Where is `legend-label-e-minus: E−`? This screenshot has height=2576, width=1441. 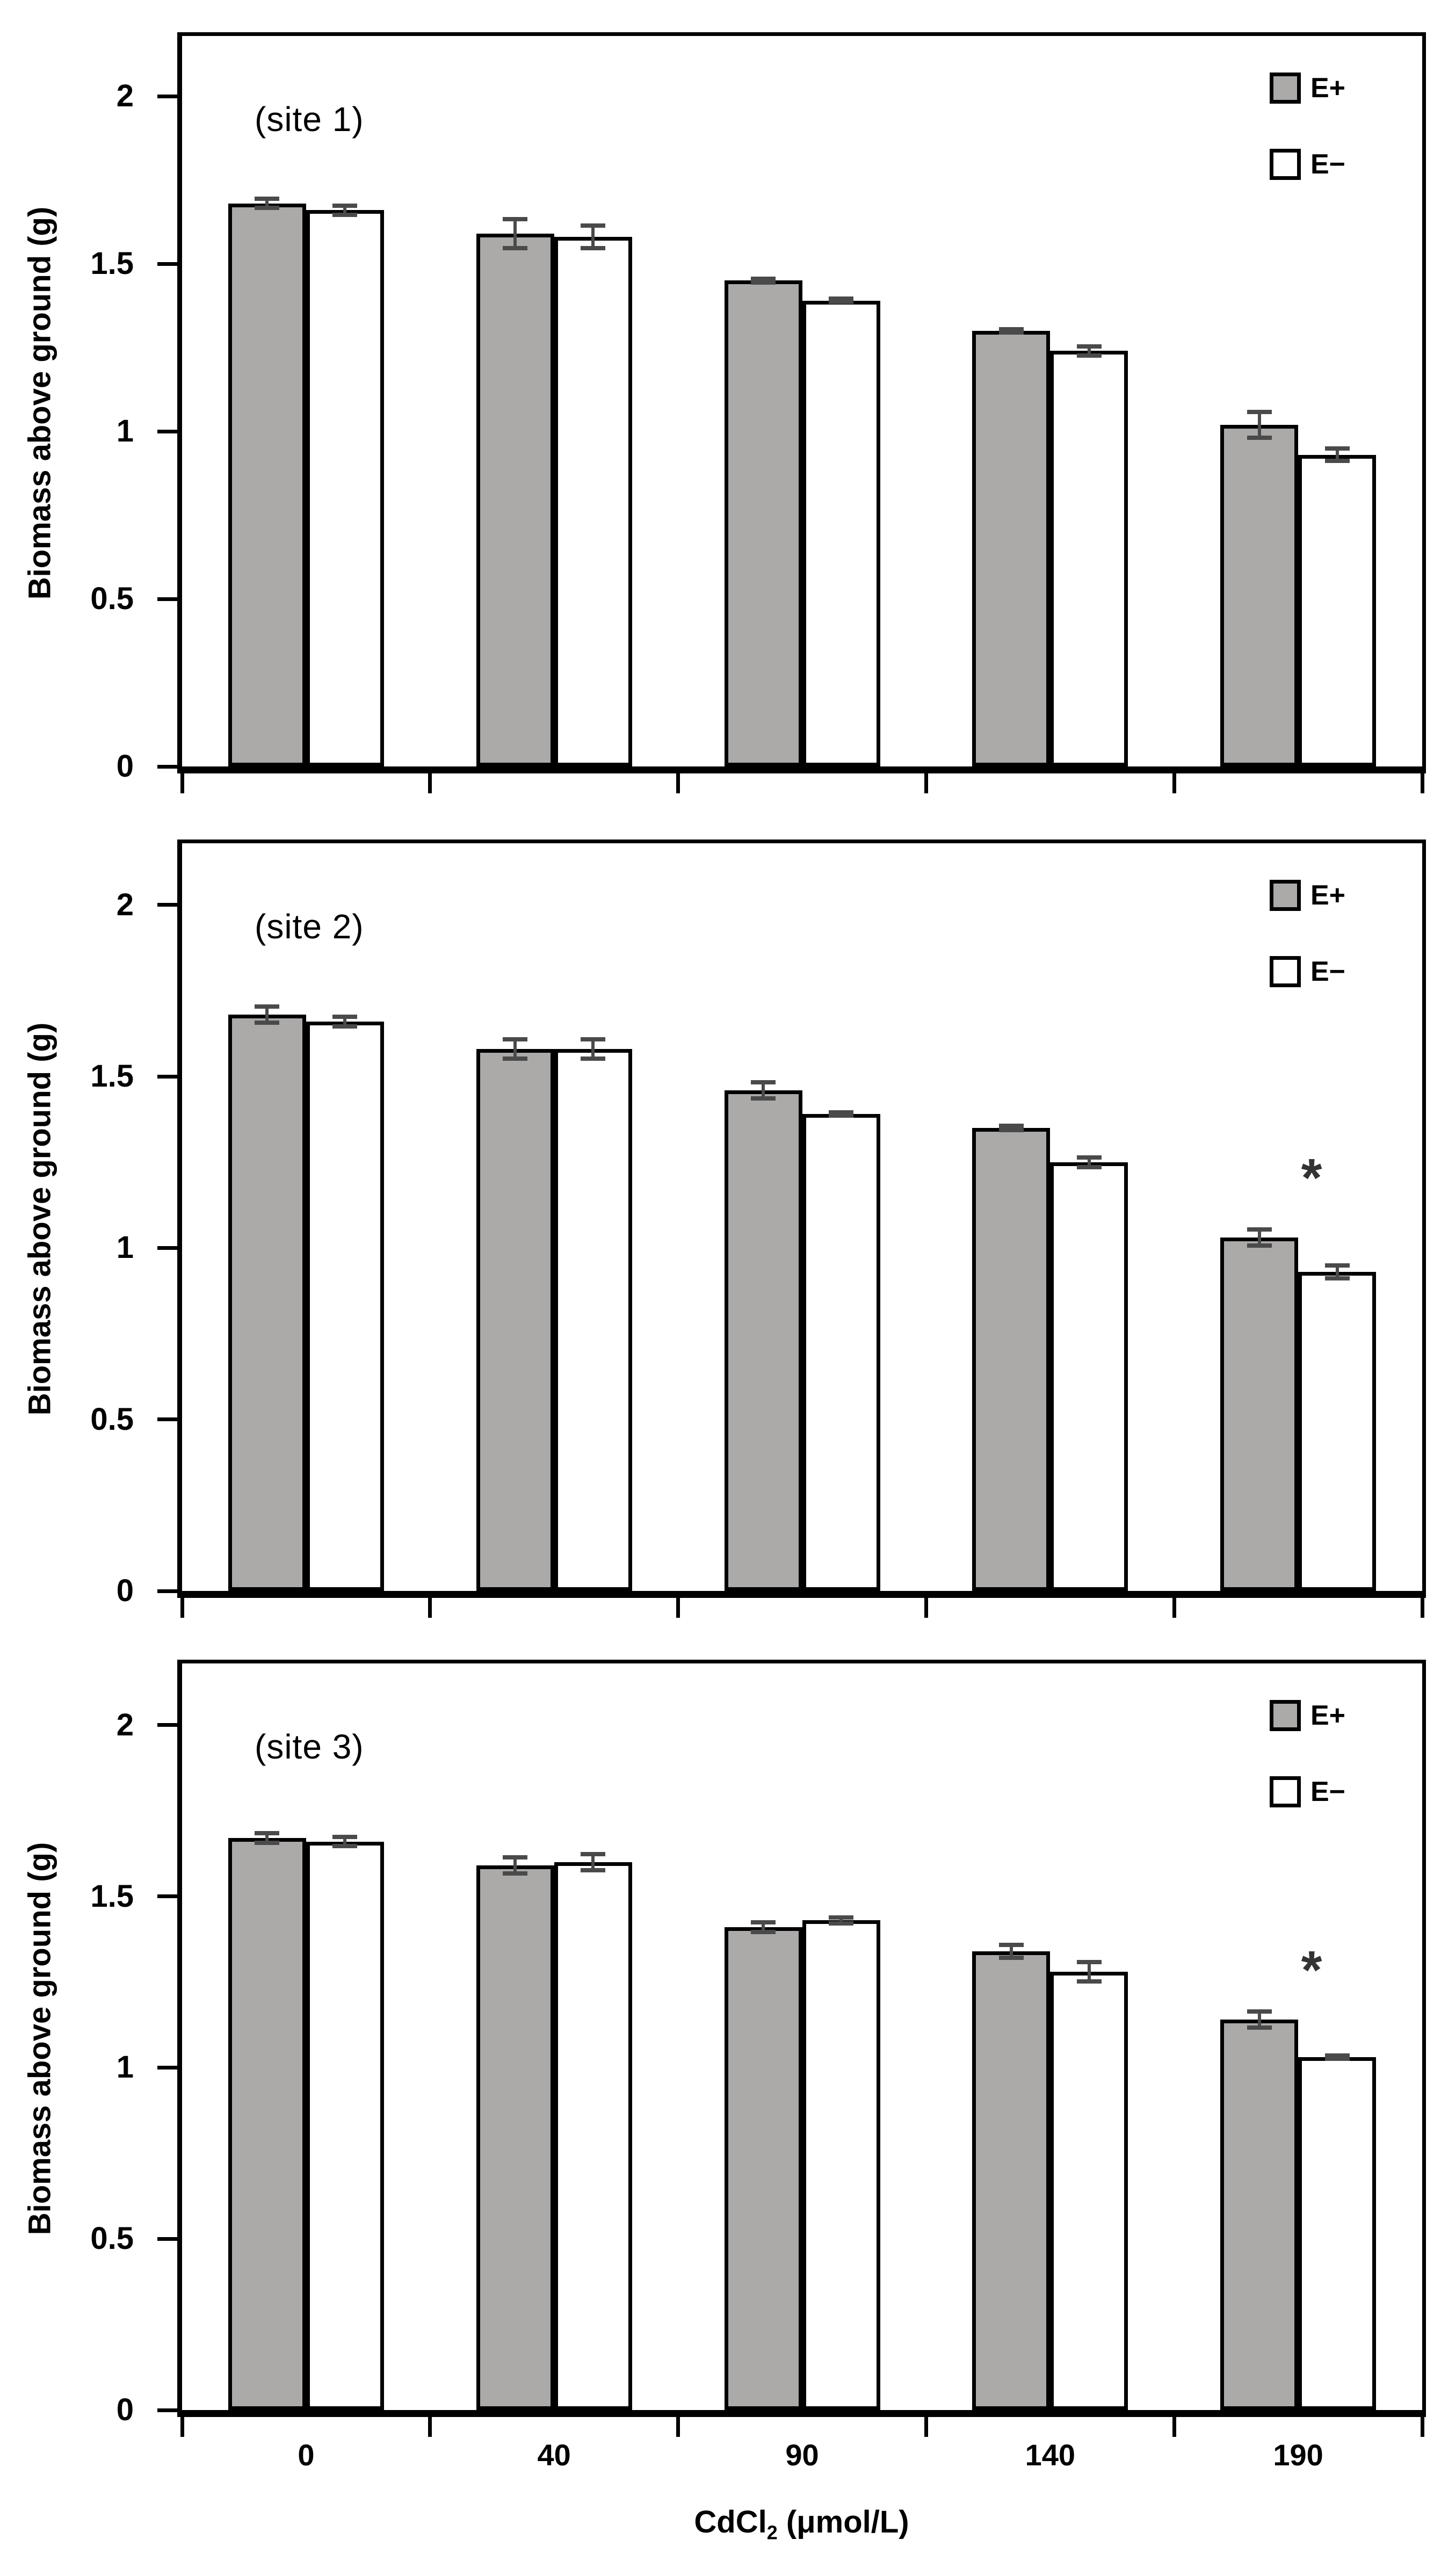
legend-label-e-minus: E− is located at coordinates (1328, 971).